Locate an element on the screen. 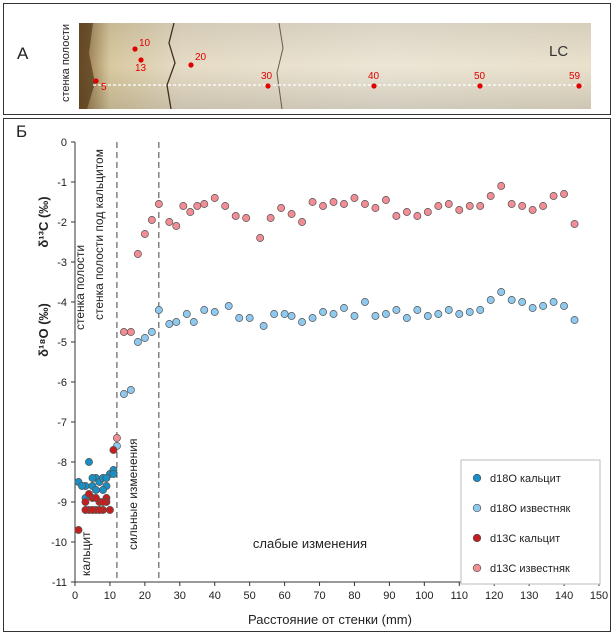 This screenshot has height=635, width=614. sample-point-label: 59 is located at coordinates (575, 76).